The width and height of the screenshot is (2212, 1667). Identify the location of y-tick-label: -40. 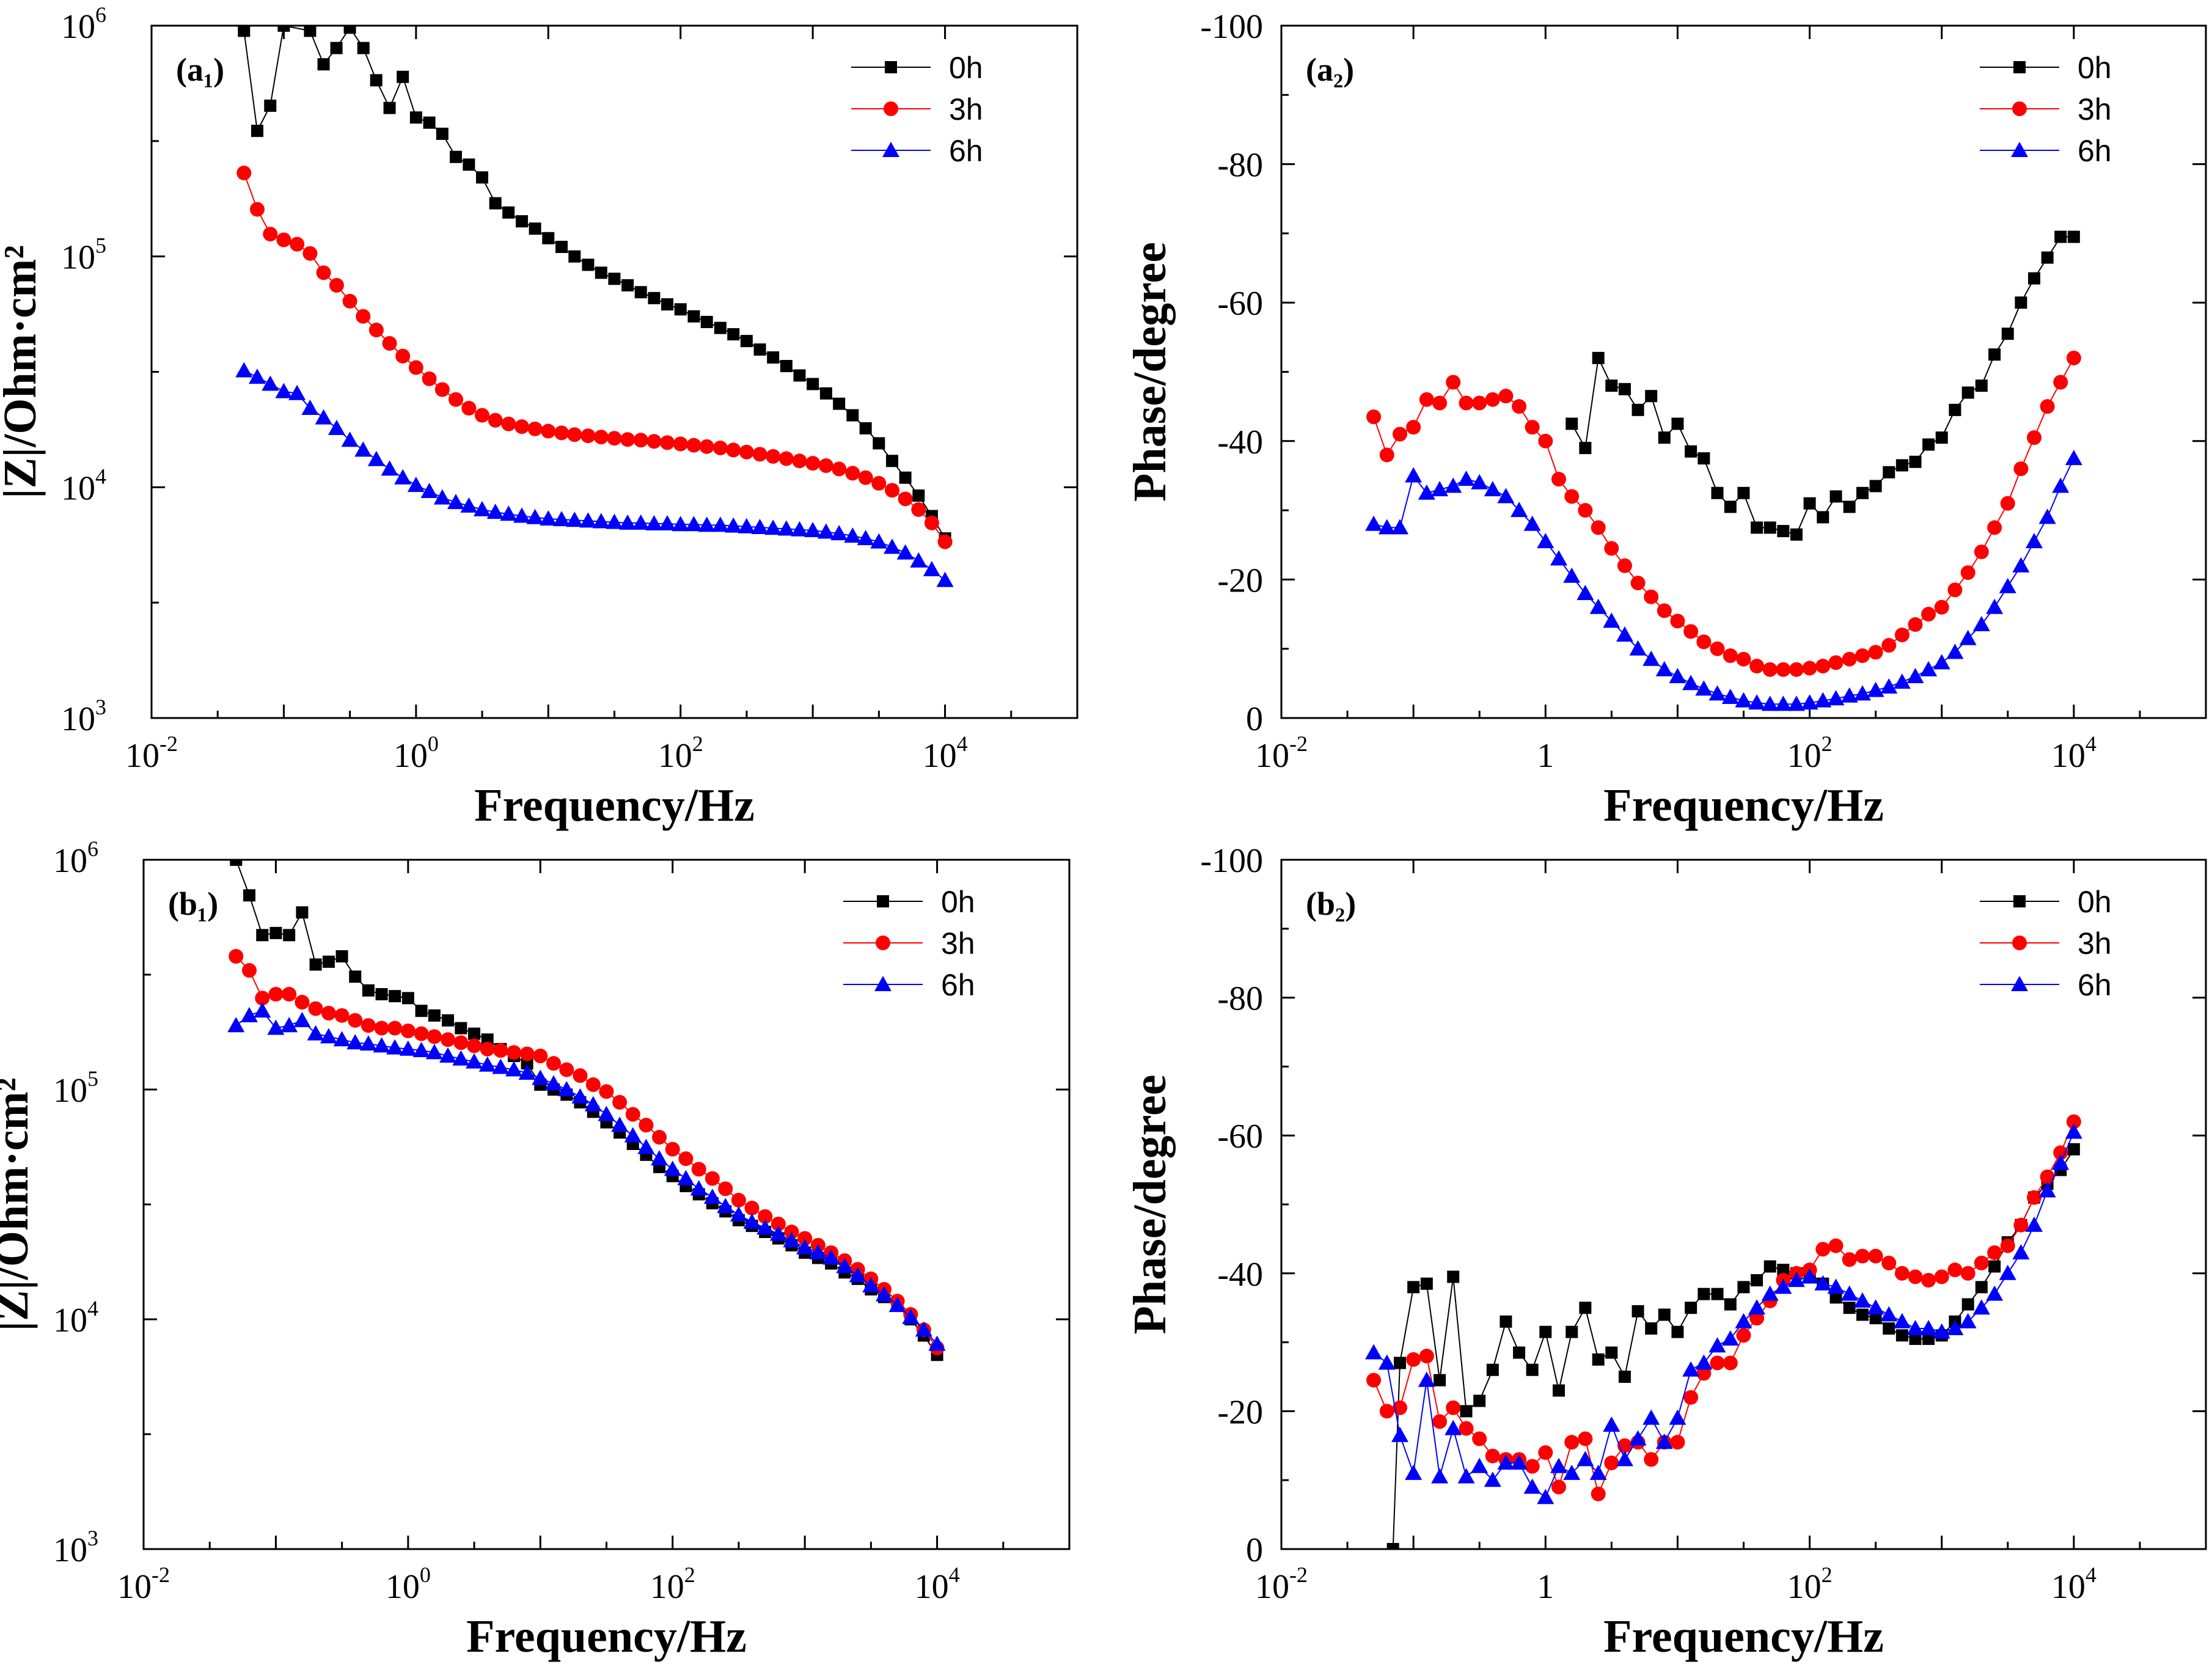
(1240, 442).